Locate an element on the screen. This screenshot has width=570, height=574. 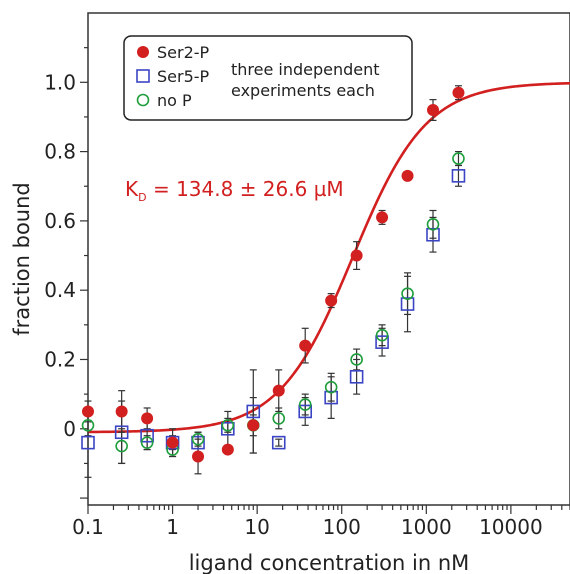
legend-marker-nop is located at coordinates (143, 100).